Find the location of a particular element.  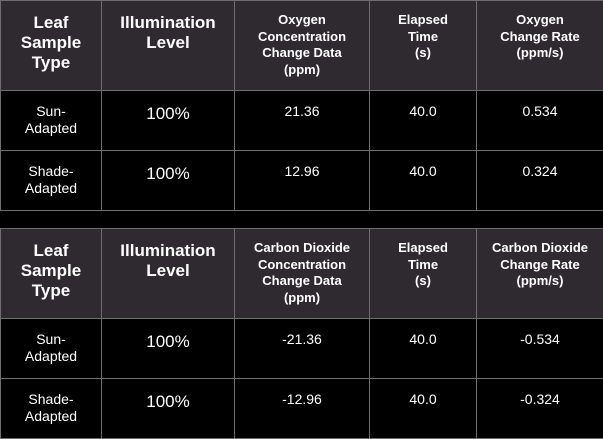

cell-concentration-change: -21.36 is located at coordinates (302, 348).